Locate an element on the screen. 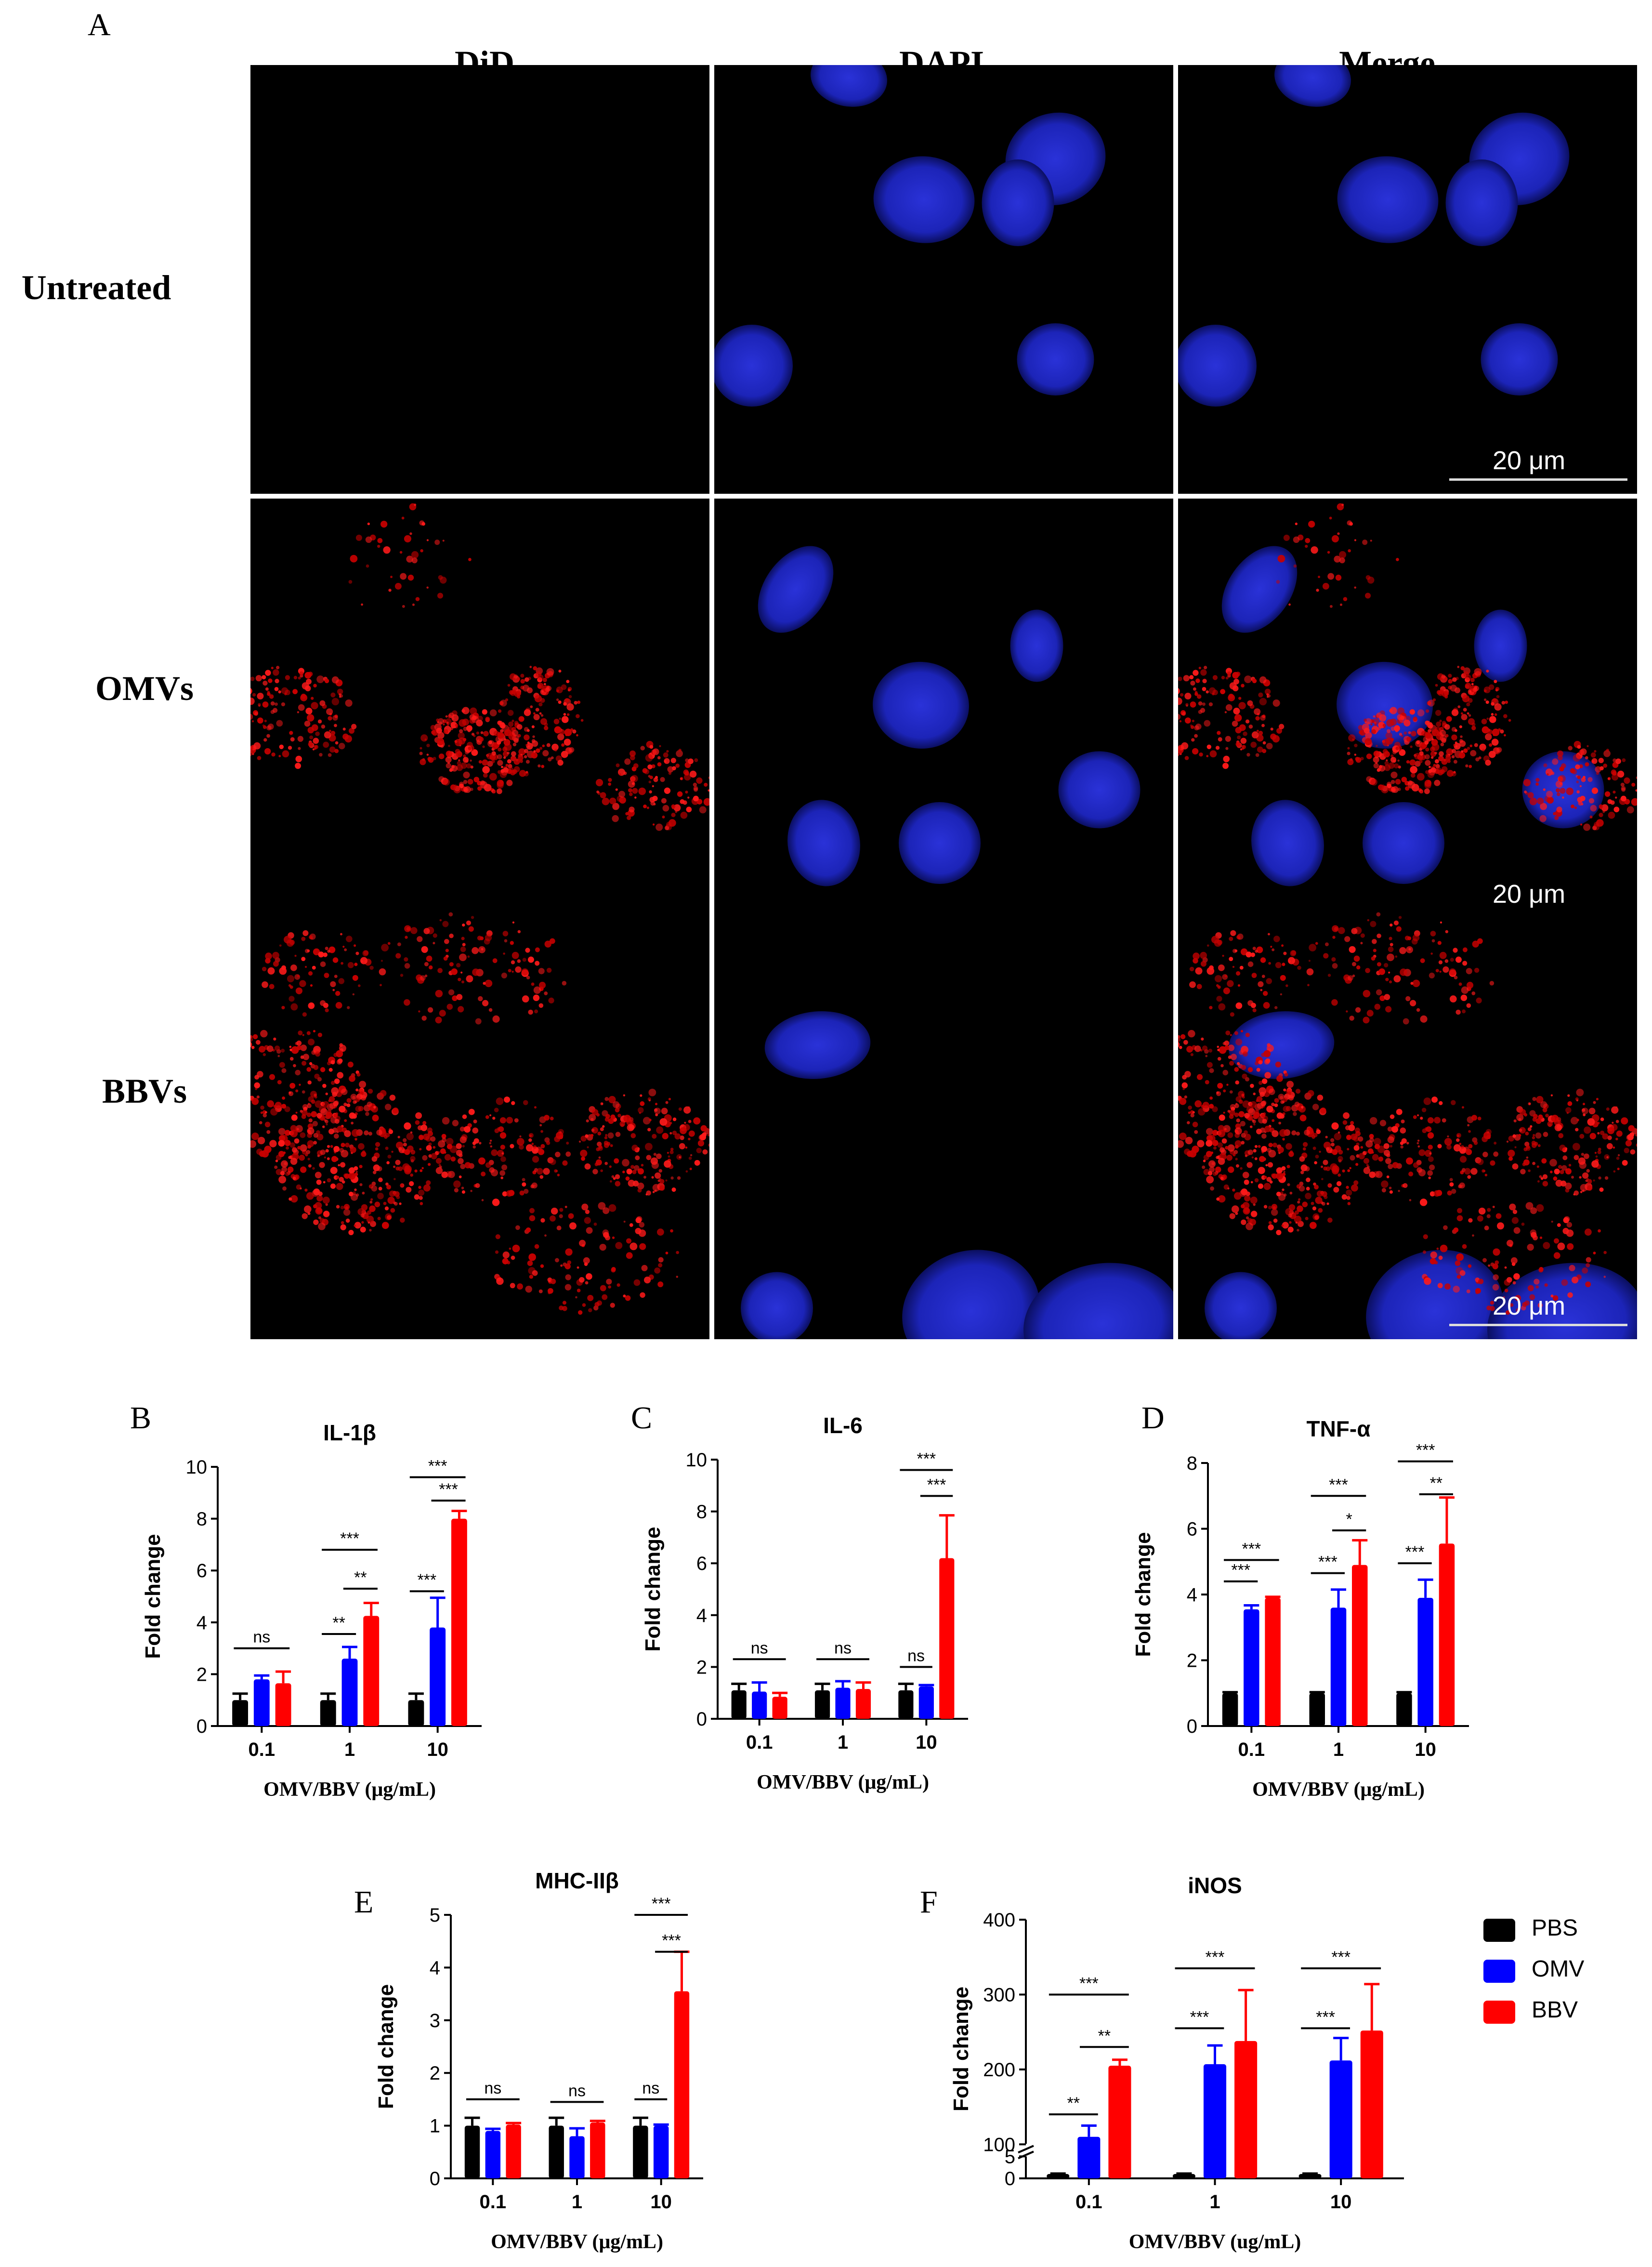 The height and width of the screenshot is (2267, 1652). chart-f-y-tick-label: 400 is located at coordinates (999, 1920).